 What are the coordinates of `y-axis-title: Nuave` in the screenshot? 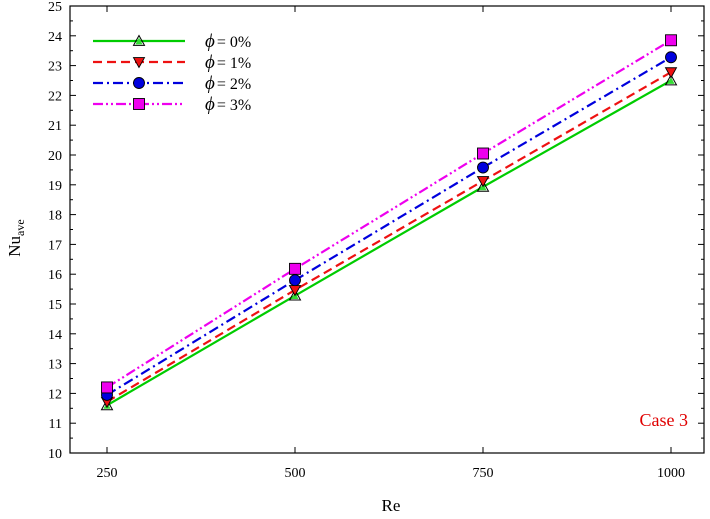 It's located at (16, 237).